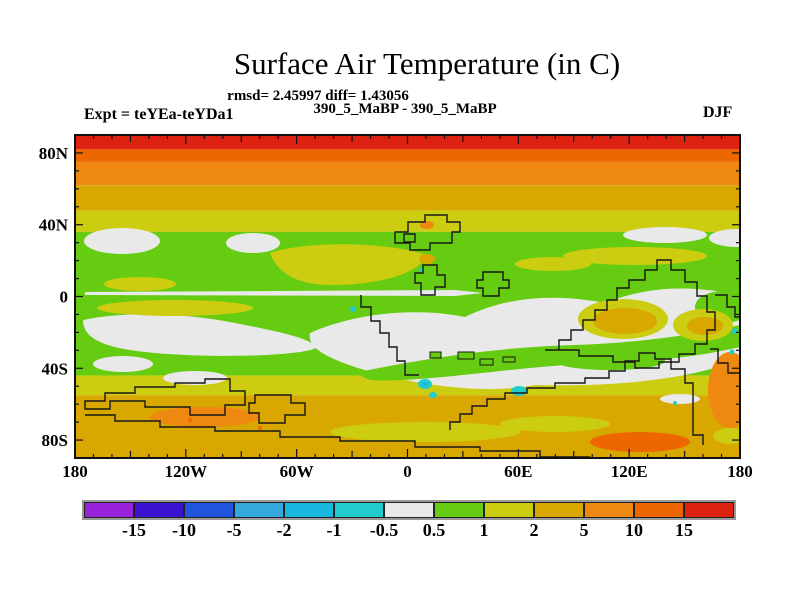  I want to click on lon-tick-label: 60W, so click(297, 471).